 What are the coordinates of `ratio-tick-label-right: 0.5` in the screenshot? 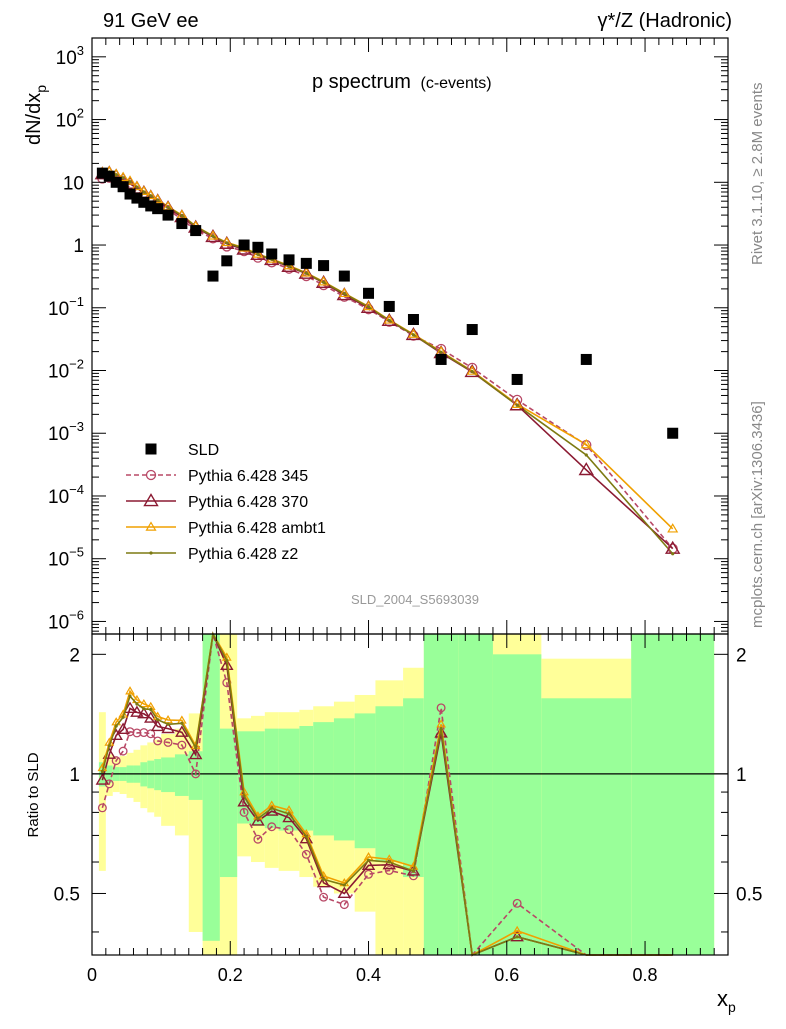 It's located at (749, 894).